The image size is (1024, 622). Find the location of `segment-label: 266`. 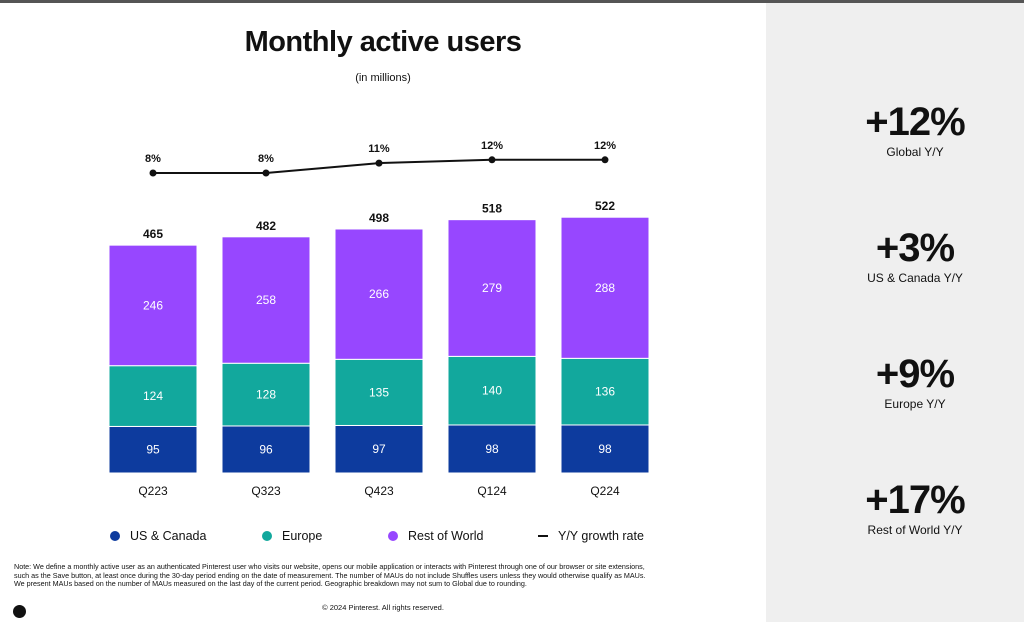

segment-label: 266 is located at coordinates (379, 294).